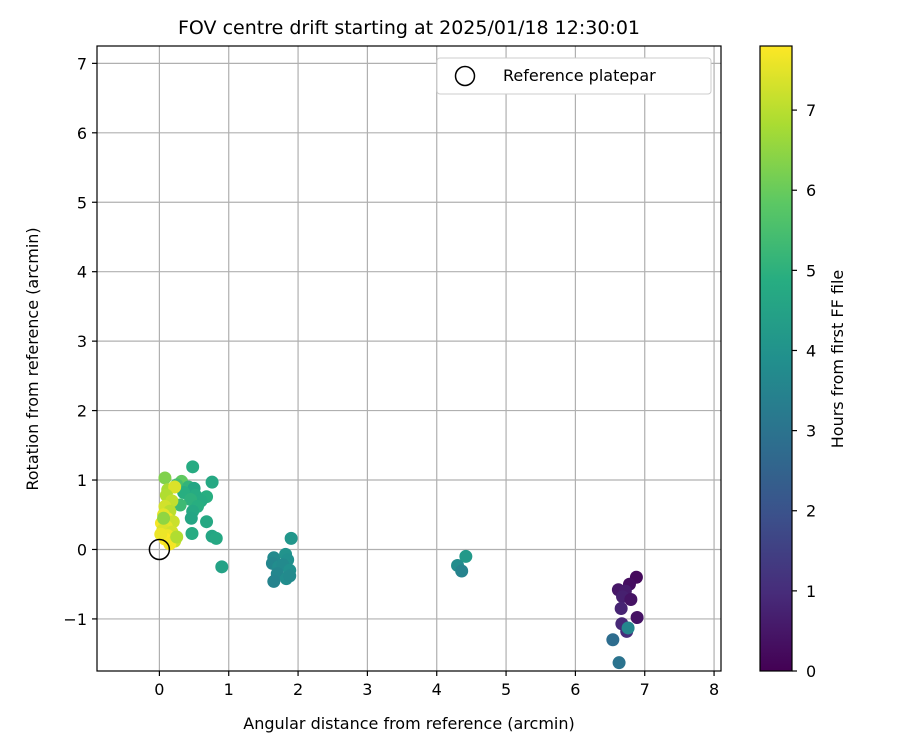  Describe the element at coordinates (579, 75) in the screenshot. I see `legend-label: Reference platepar` at that location.